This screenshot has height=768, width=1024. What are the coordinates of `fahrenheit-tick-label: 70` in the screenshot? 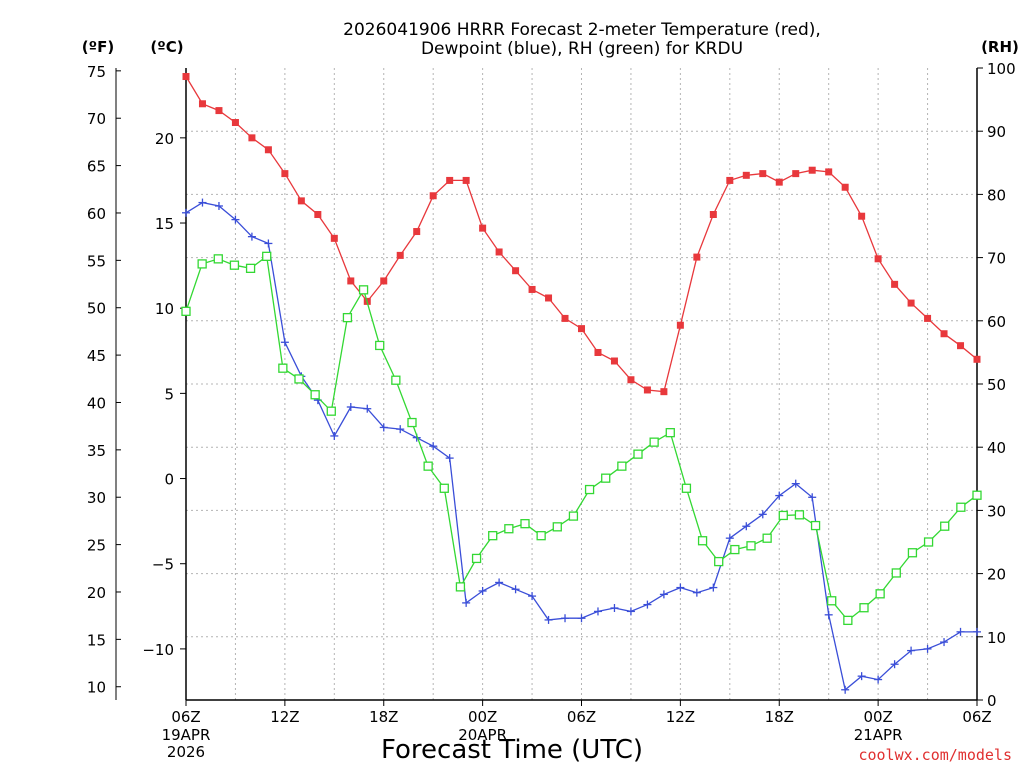 It's located at (96, 119).